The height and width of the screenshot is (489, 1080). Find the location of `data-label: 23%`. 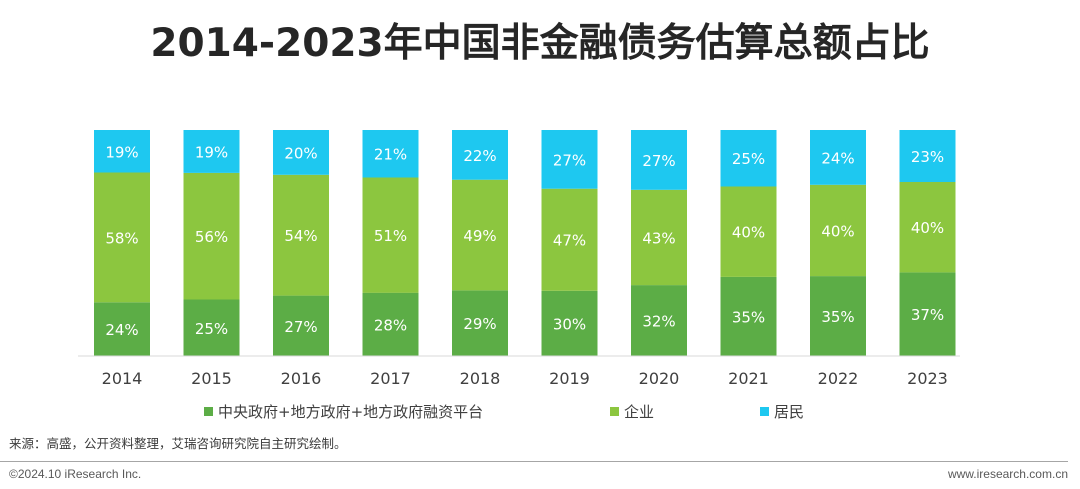

data-label: 23% is located at coordinates (927, 157).